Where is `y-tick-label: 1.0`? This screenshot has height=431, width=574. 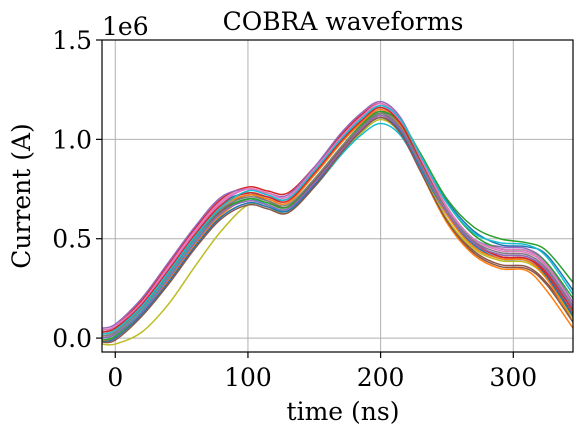
y-tick-label: 1.0 is located at coordinates (72, 139).